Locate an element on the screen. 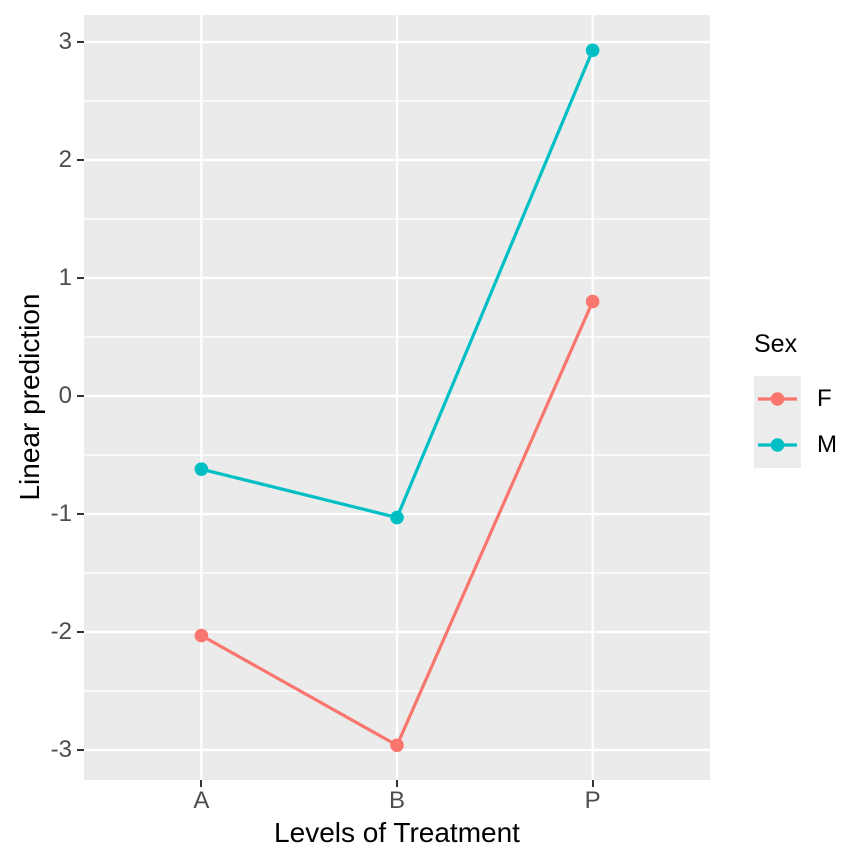  data-point-M-B is located at coordinates (397, 517).